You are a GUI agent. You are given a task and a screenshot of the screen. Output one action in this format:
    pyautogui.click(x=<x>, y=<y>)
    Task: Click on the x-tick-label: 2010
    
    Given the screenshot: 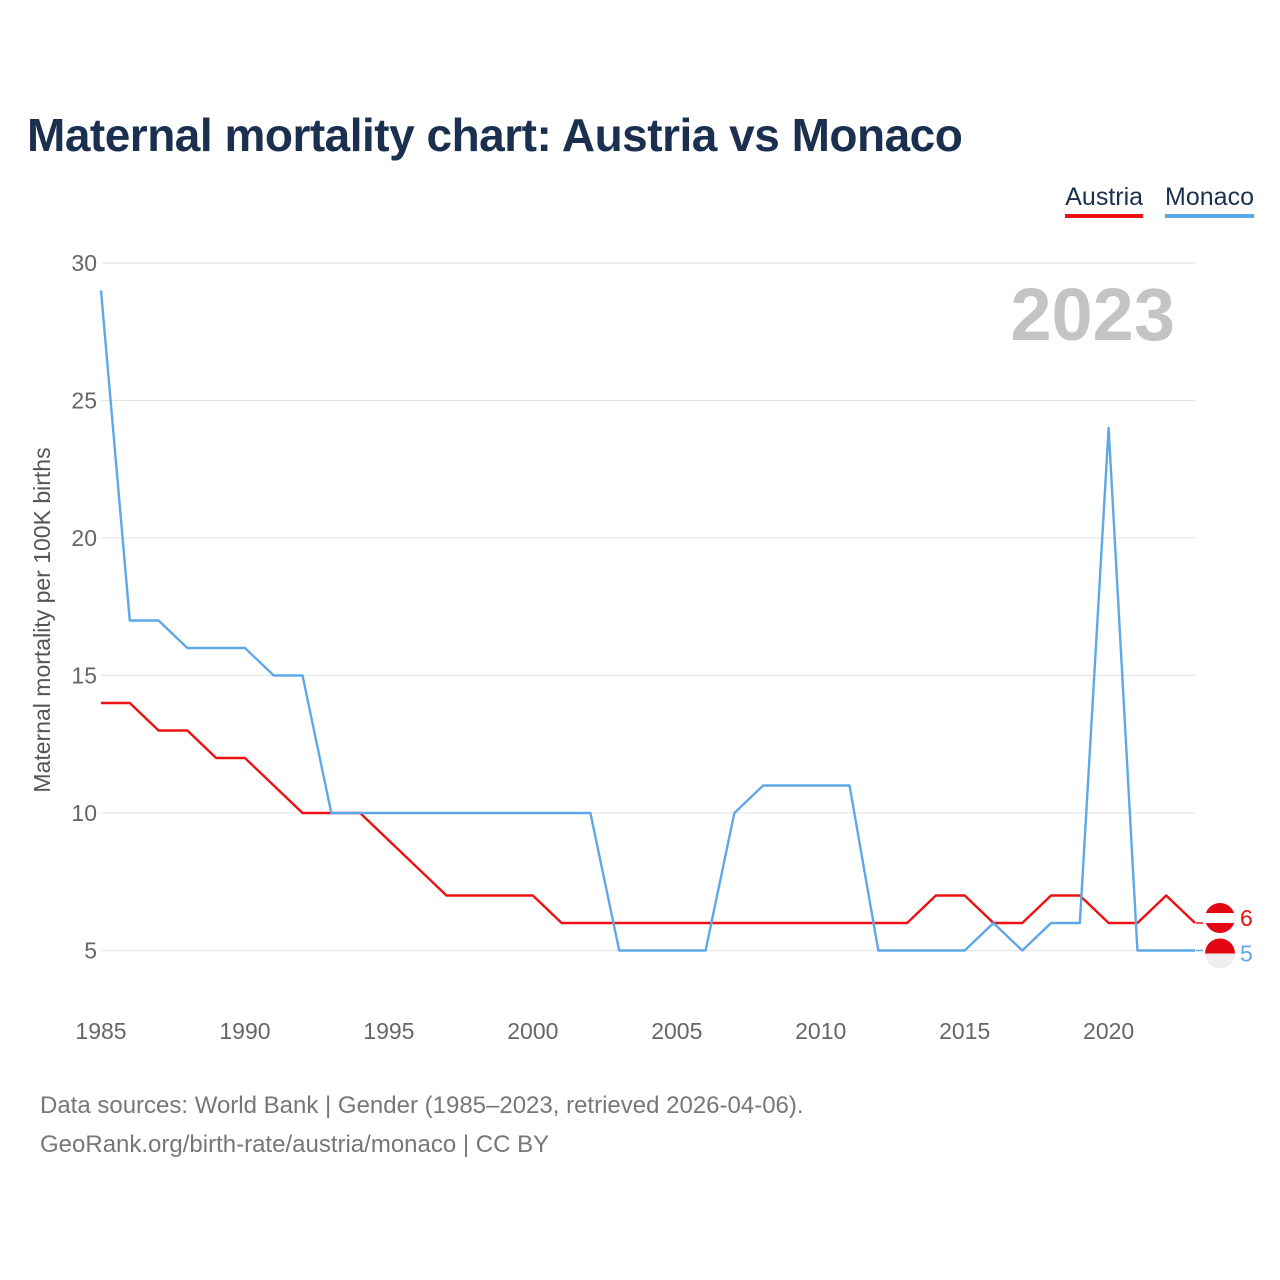 What is the action you would take?
    pyautogui.click(x=820, y=1031)
    